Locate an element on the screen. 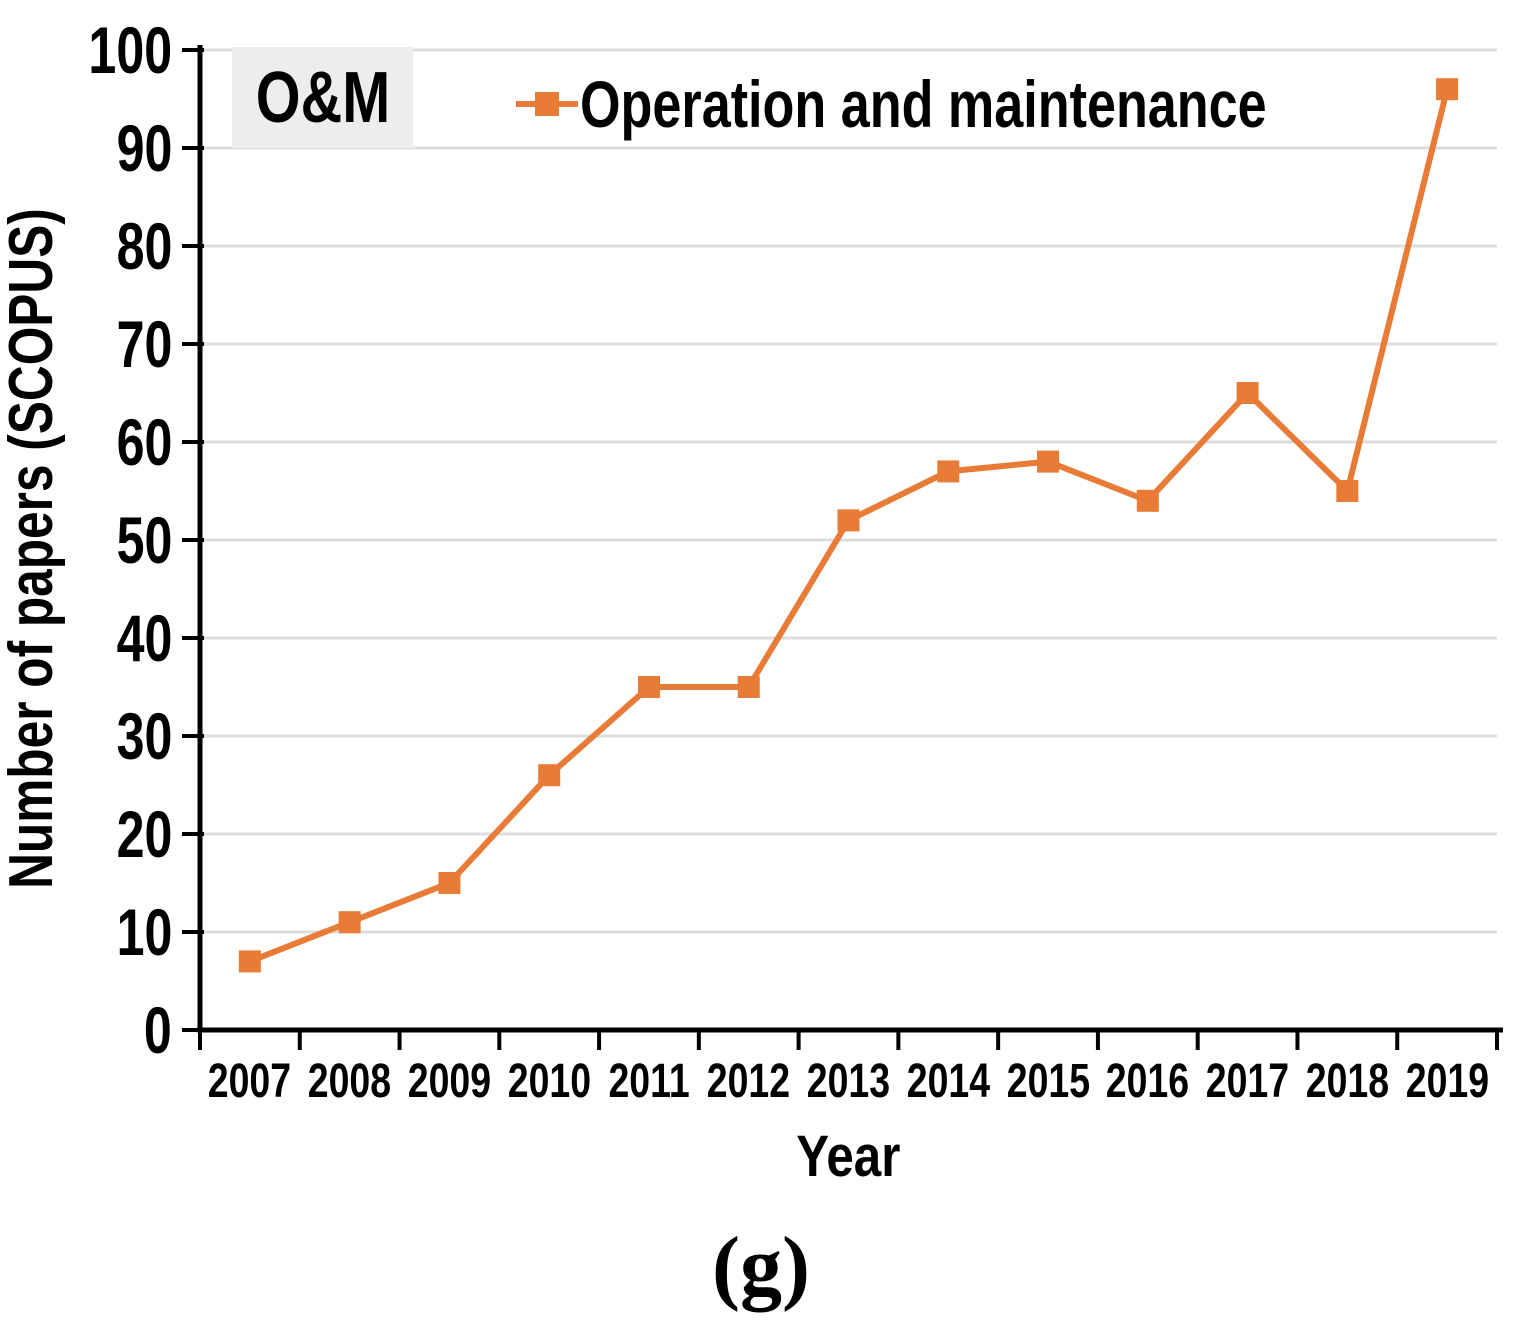 This screenshot has width=1522, height=1322. y-tick-label-text: 80 is located at coordinates (144, 246).